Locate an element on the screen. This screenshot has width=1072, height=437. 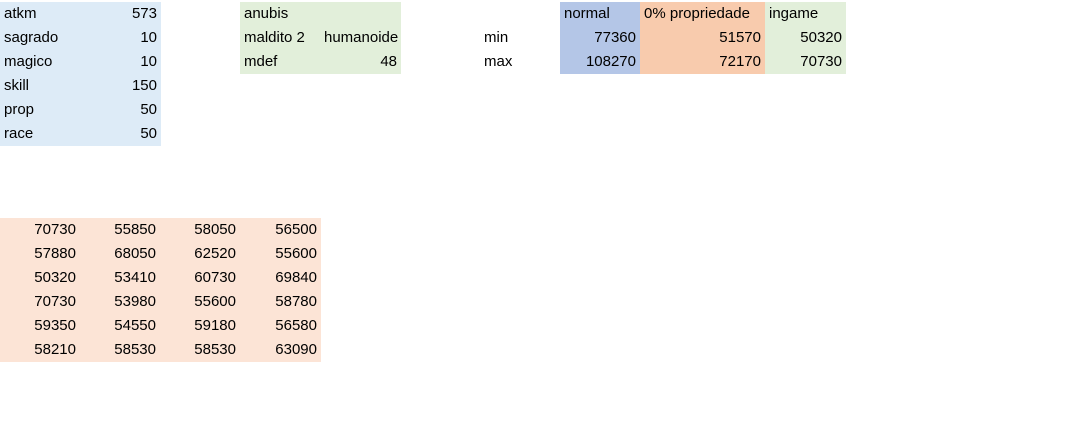
monster-name: anubis is located at coordinates (280, 14).